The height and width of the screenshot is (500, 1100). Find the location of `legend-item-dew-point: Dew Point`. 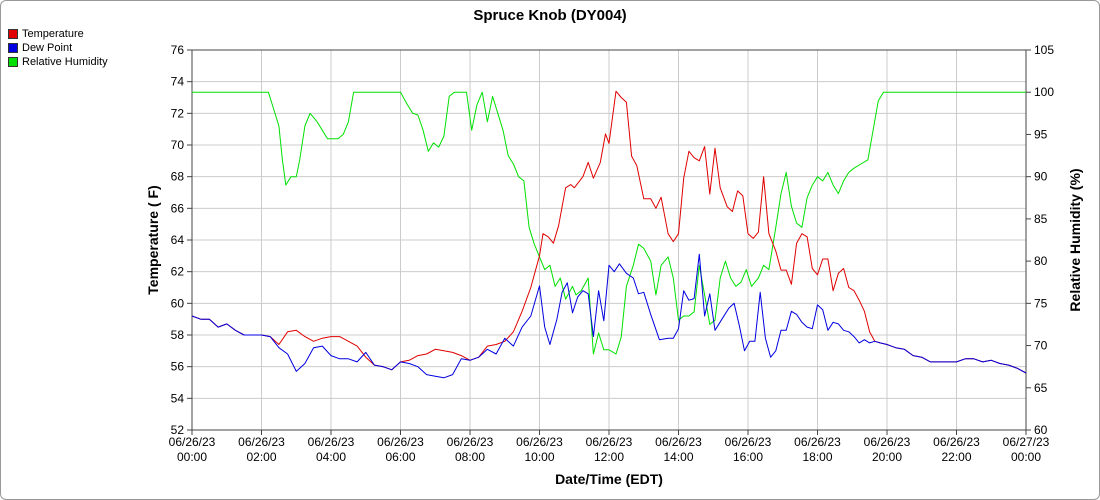

legend-item-dew-point: Dew Point is located at coordinates (58, 48).